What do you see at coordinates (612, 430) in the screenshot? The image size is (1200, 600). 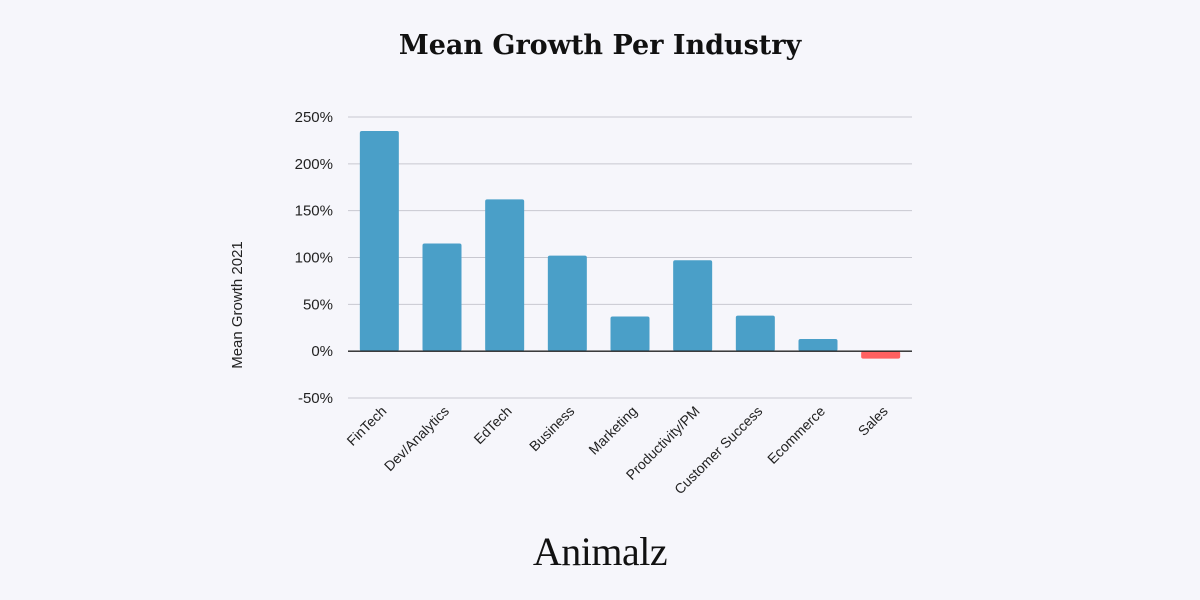 I see `x-tick-label: Marketing` at bounding box center [612, 430].